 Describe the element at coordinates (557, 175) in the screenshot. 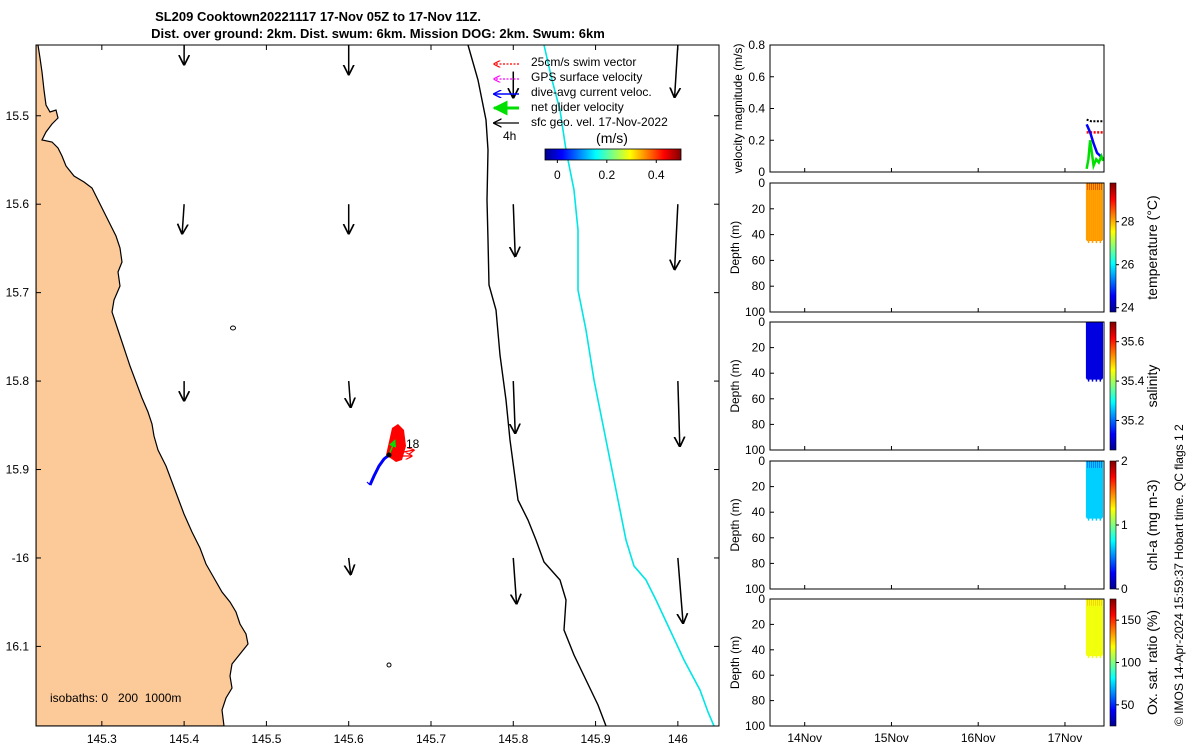

I see `map-colorbar-tick-label: 0` at that location.